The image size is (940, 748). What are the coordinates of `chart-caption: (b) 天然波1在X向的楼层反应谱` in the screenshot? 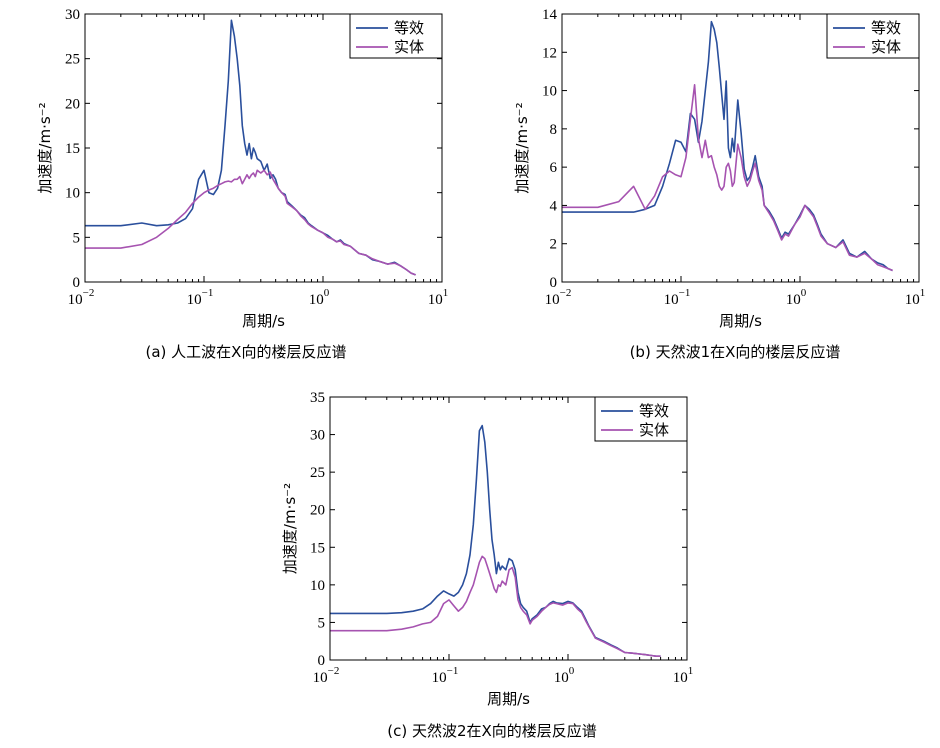 It's located at (735, 352).